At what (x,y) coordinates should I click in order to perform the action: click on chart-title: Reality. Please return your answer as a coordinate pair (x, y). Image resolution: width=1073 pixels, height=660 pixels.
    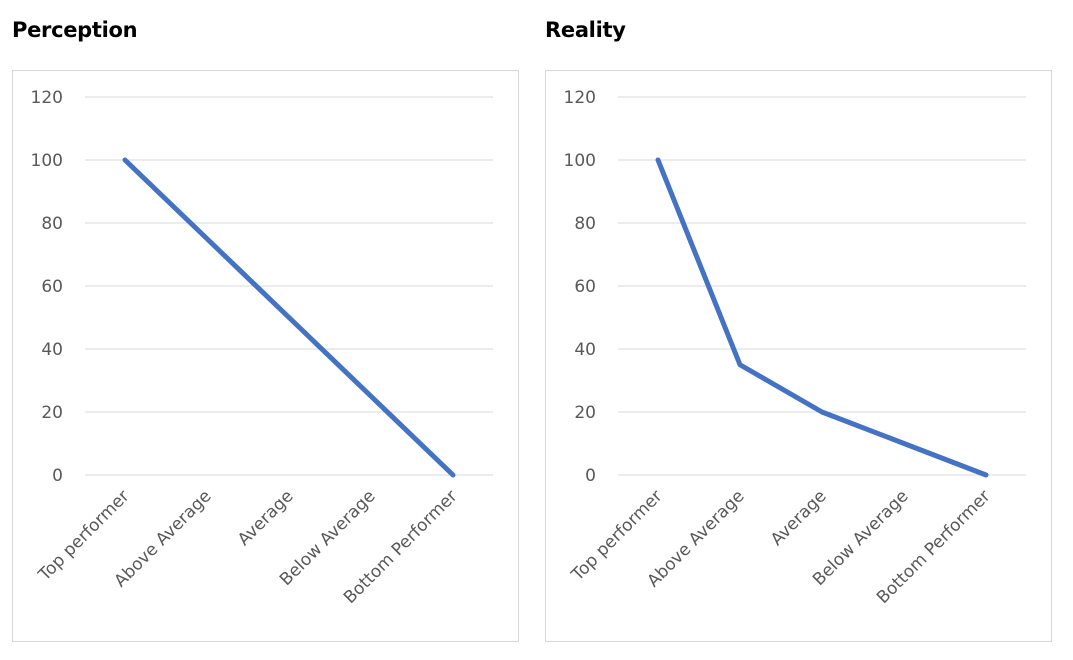
    Looking at the image, I should click on (585, 30).